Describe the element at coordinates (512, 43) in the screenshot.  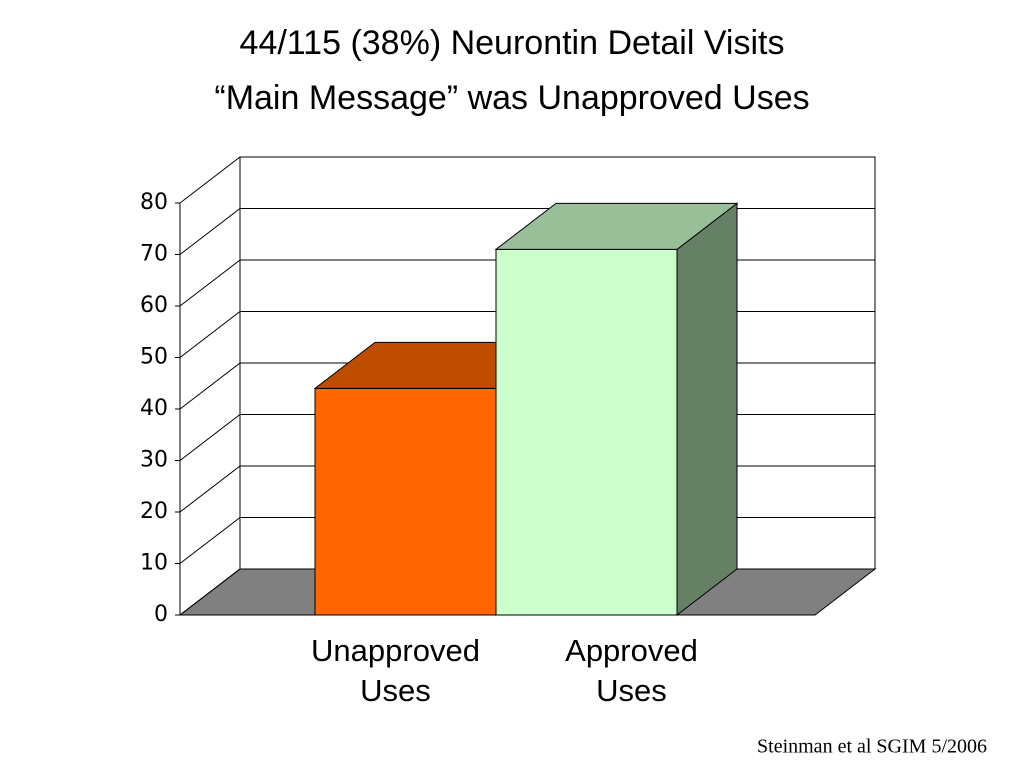
I see `chart-title: 44/115 (38%) Neurontin Detail Visits` at that location.